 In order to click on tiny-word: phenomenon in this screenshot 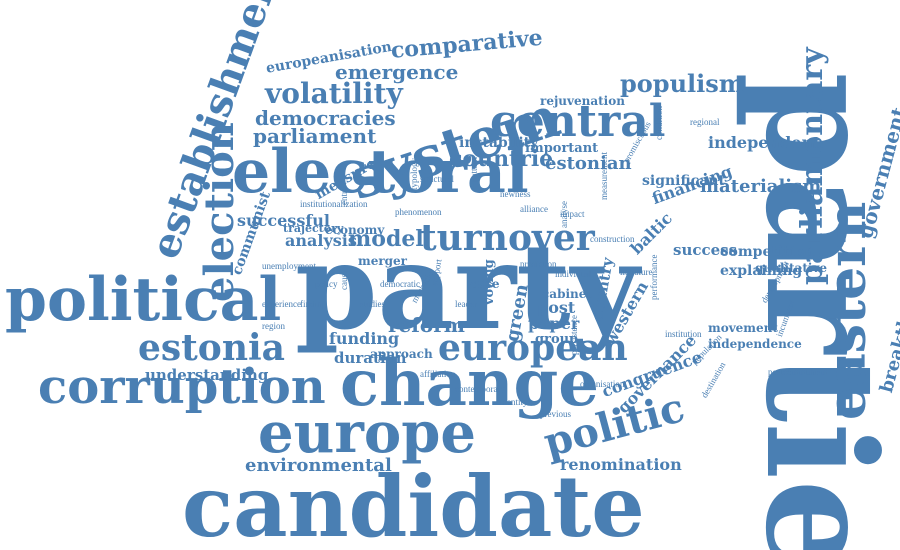, I will do `click(418, 212)`.